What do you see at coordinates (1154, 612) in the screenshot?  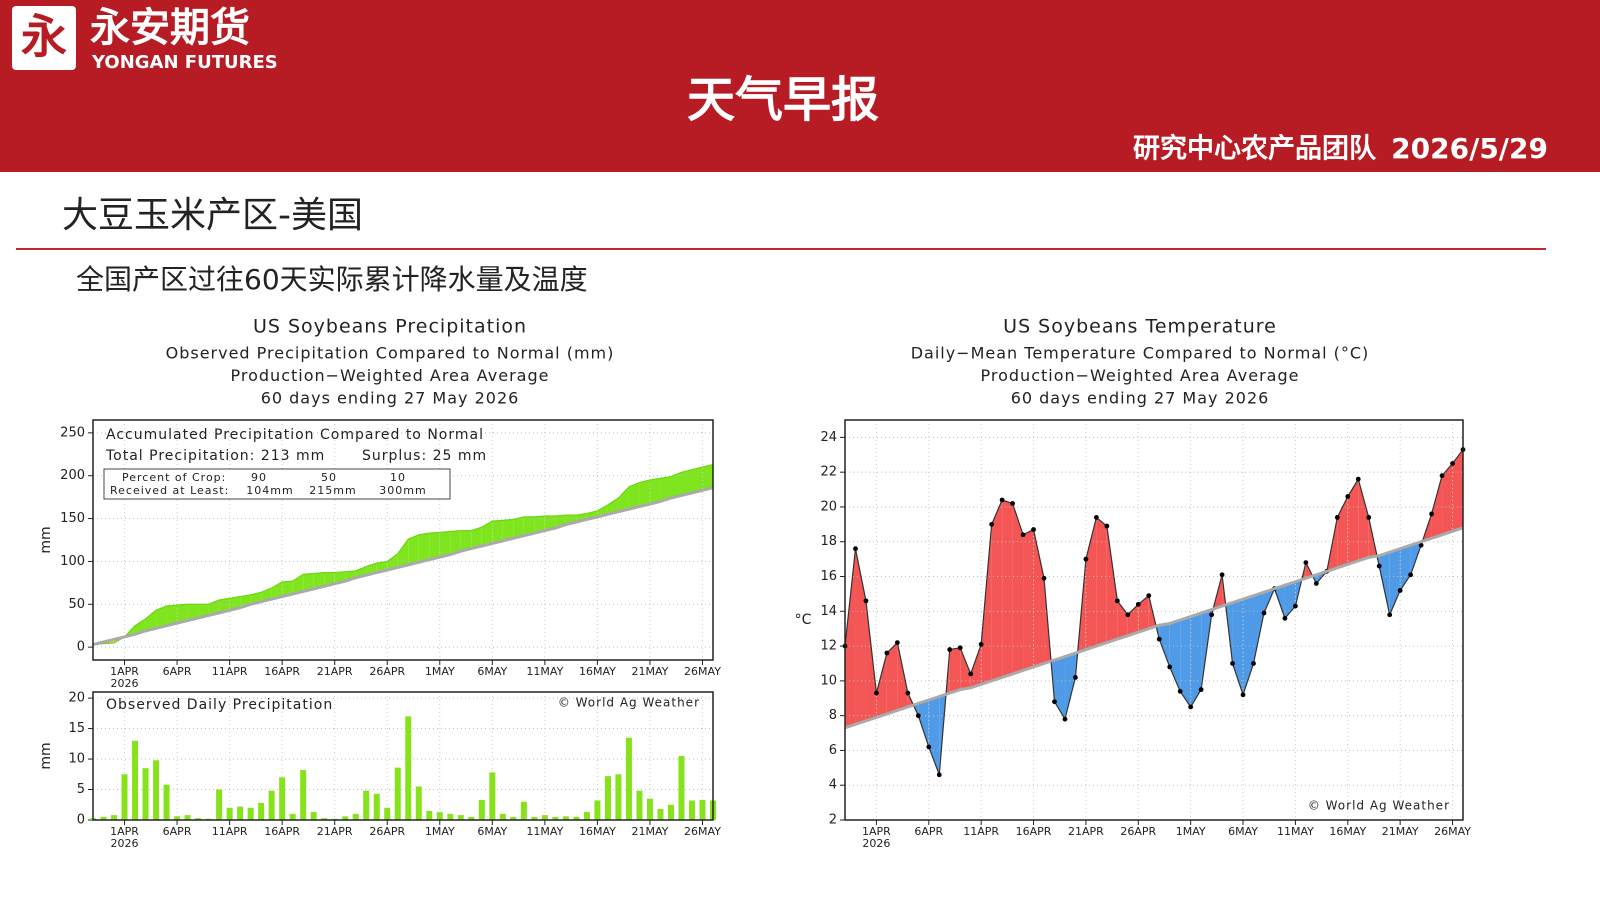 I see `series-line` at bounding box center [1154, 612].